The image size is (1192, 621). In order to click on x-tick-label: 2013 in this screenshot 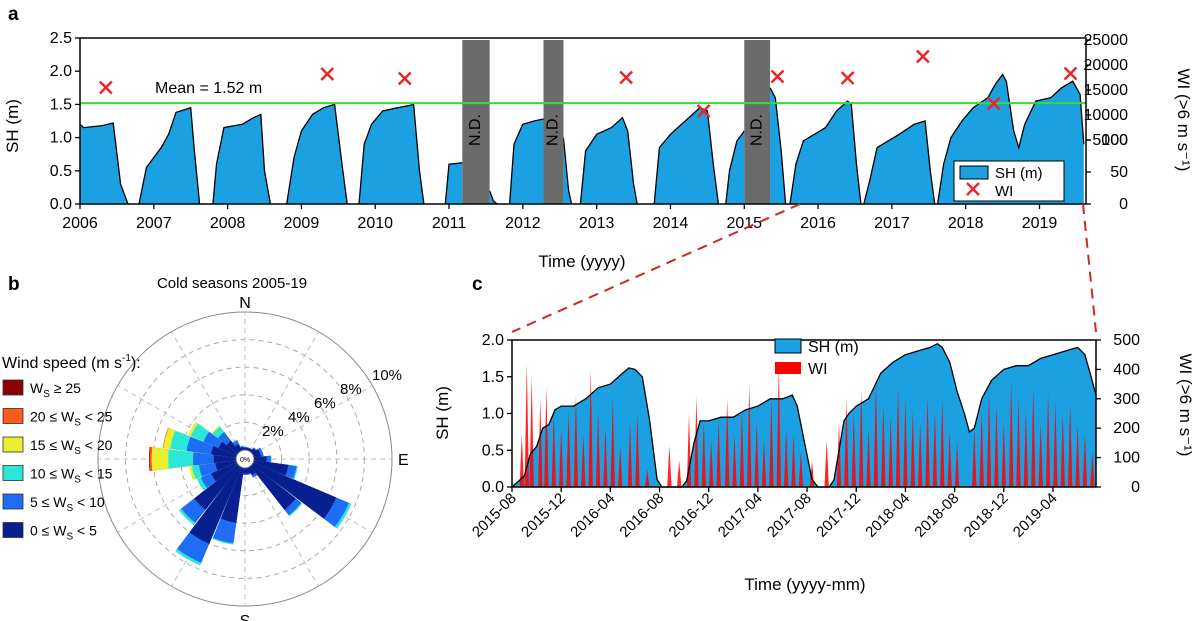, I will do `click(597, 223)`.